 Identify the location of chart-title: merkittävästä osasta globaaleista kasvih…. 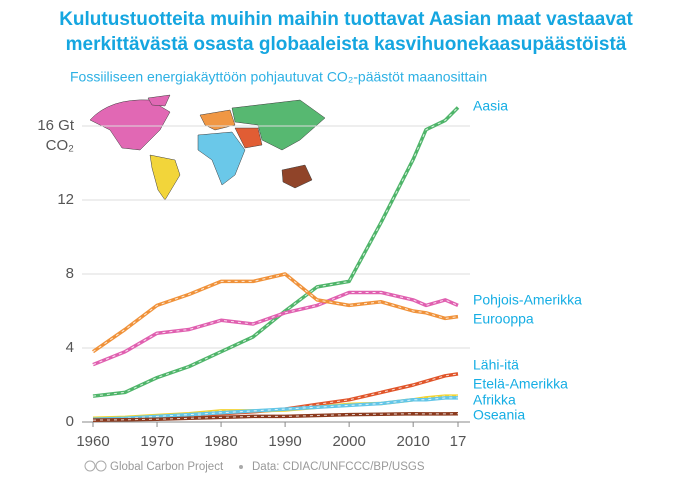
(346, 44).